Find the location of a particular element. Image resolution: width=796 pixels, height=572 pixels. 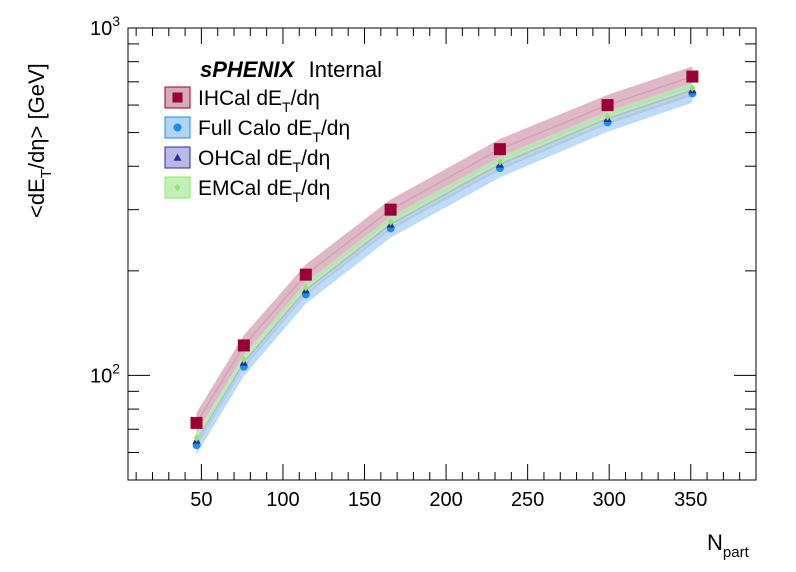

x-axis-title: Npart is located at coordinates (728, 545).